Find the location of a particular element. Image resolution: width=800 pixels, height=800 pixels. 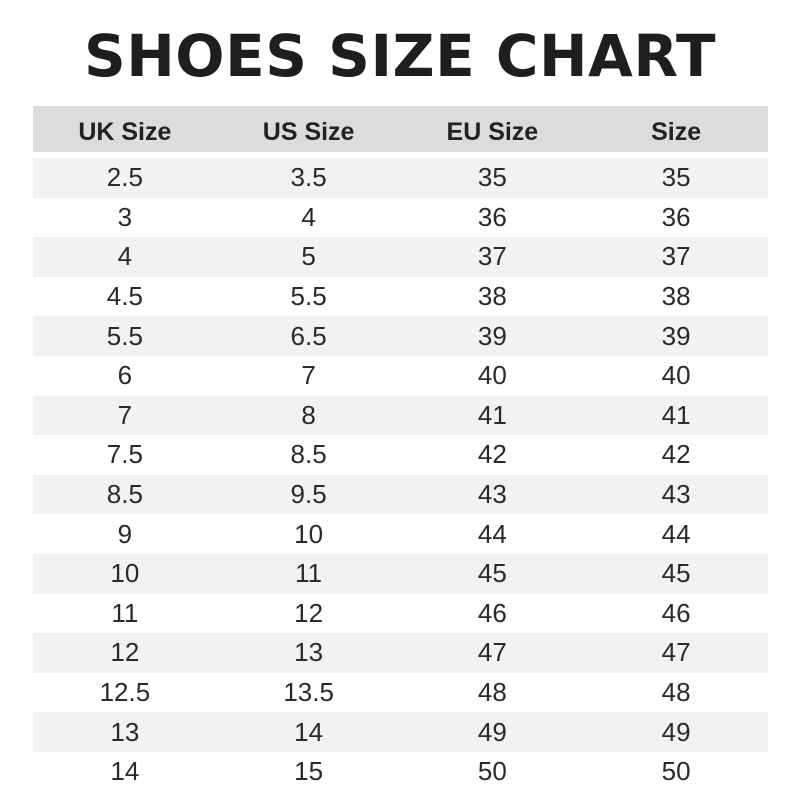

table-row: 7 8 41 41 is located at coordinates (400, 415).